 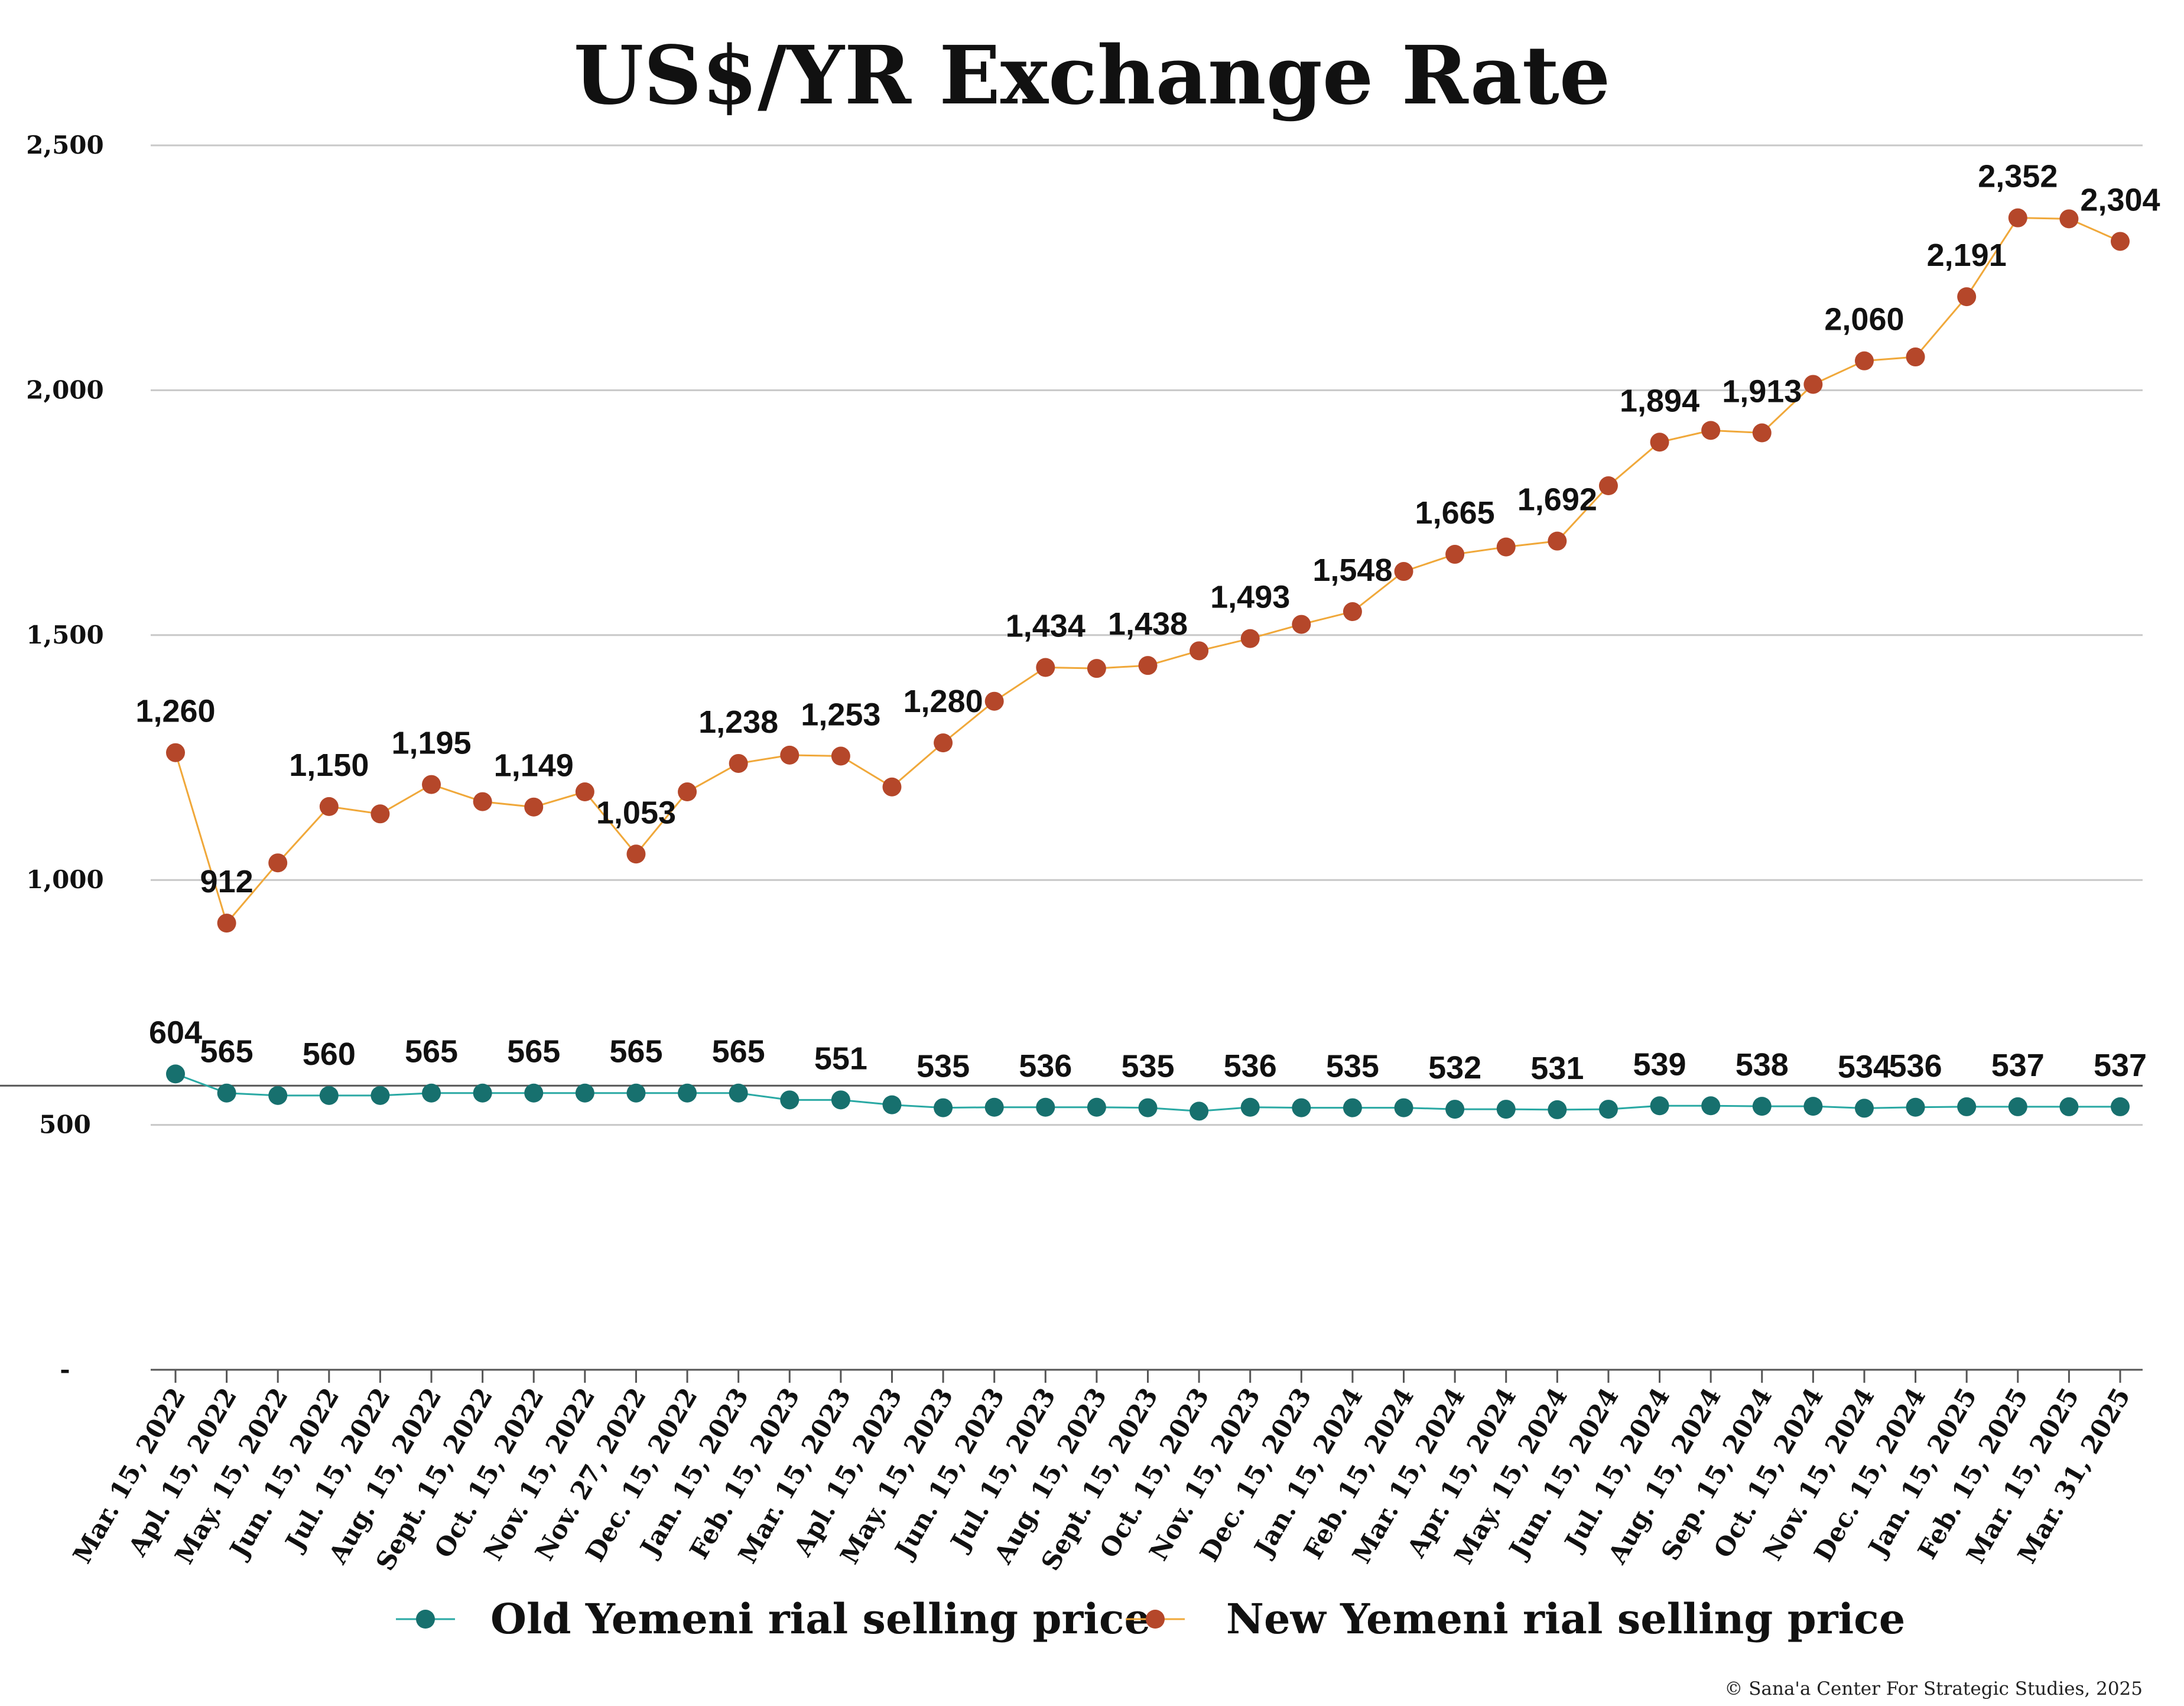 I want to click on data-label-new: 1,665, so click(x=1455, y=513).